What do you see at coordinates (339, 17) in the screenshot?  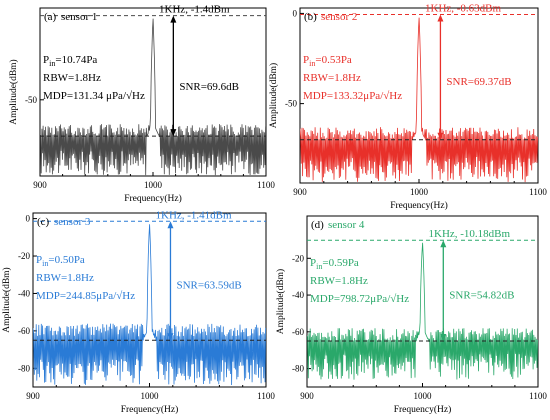 I see `sensor-name: sensor 2` at bounding box center [339, 17].